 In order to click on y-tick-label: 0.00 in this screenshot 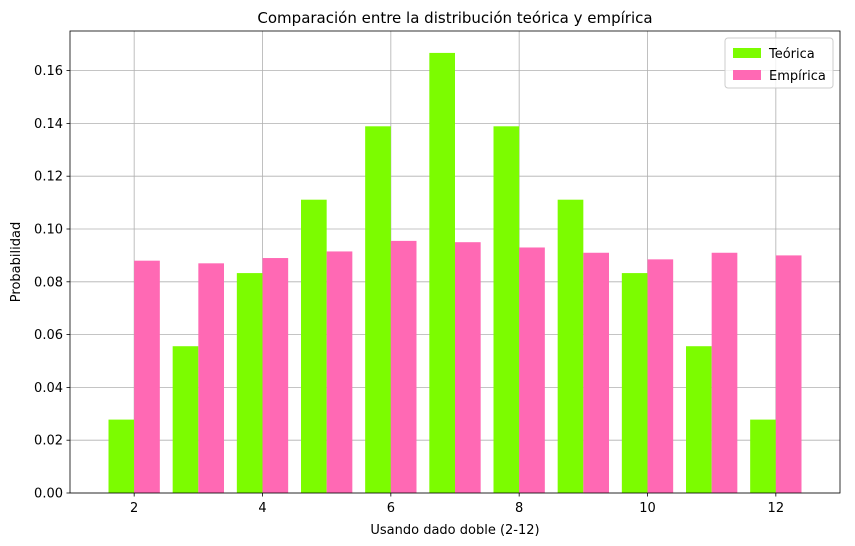, I will do `click(48, 494)`.